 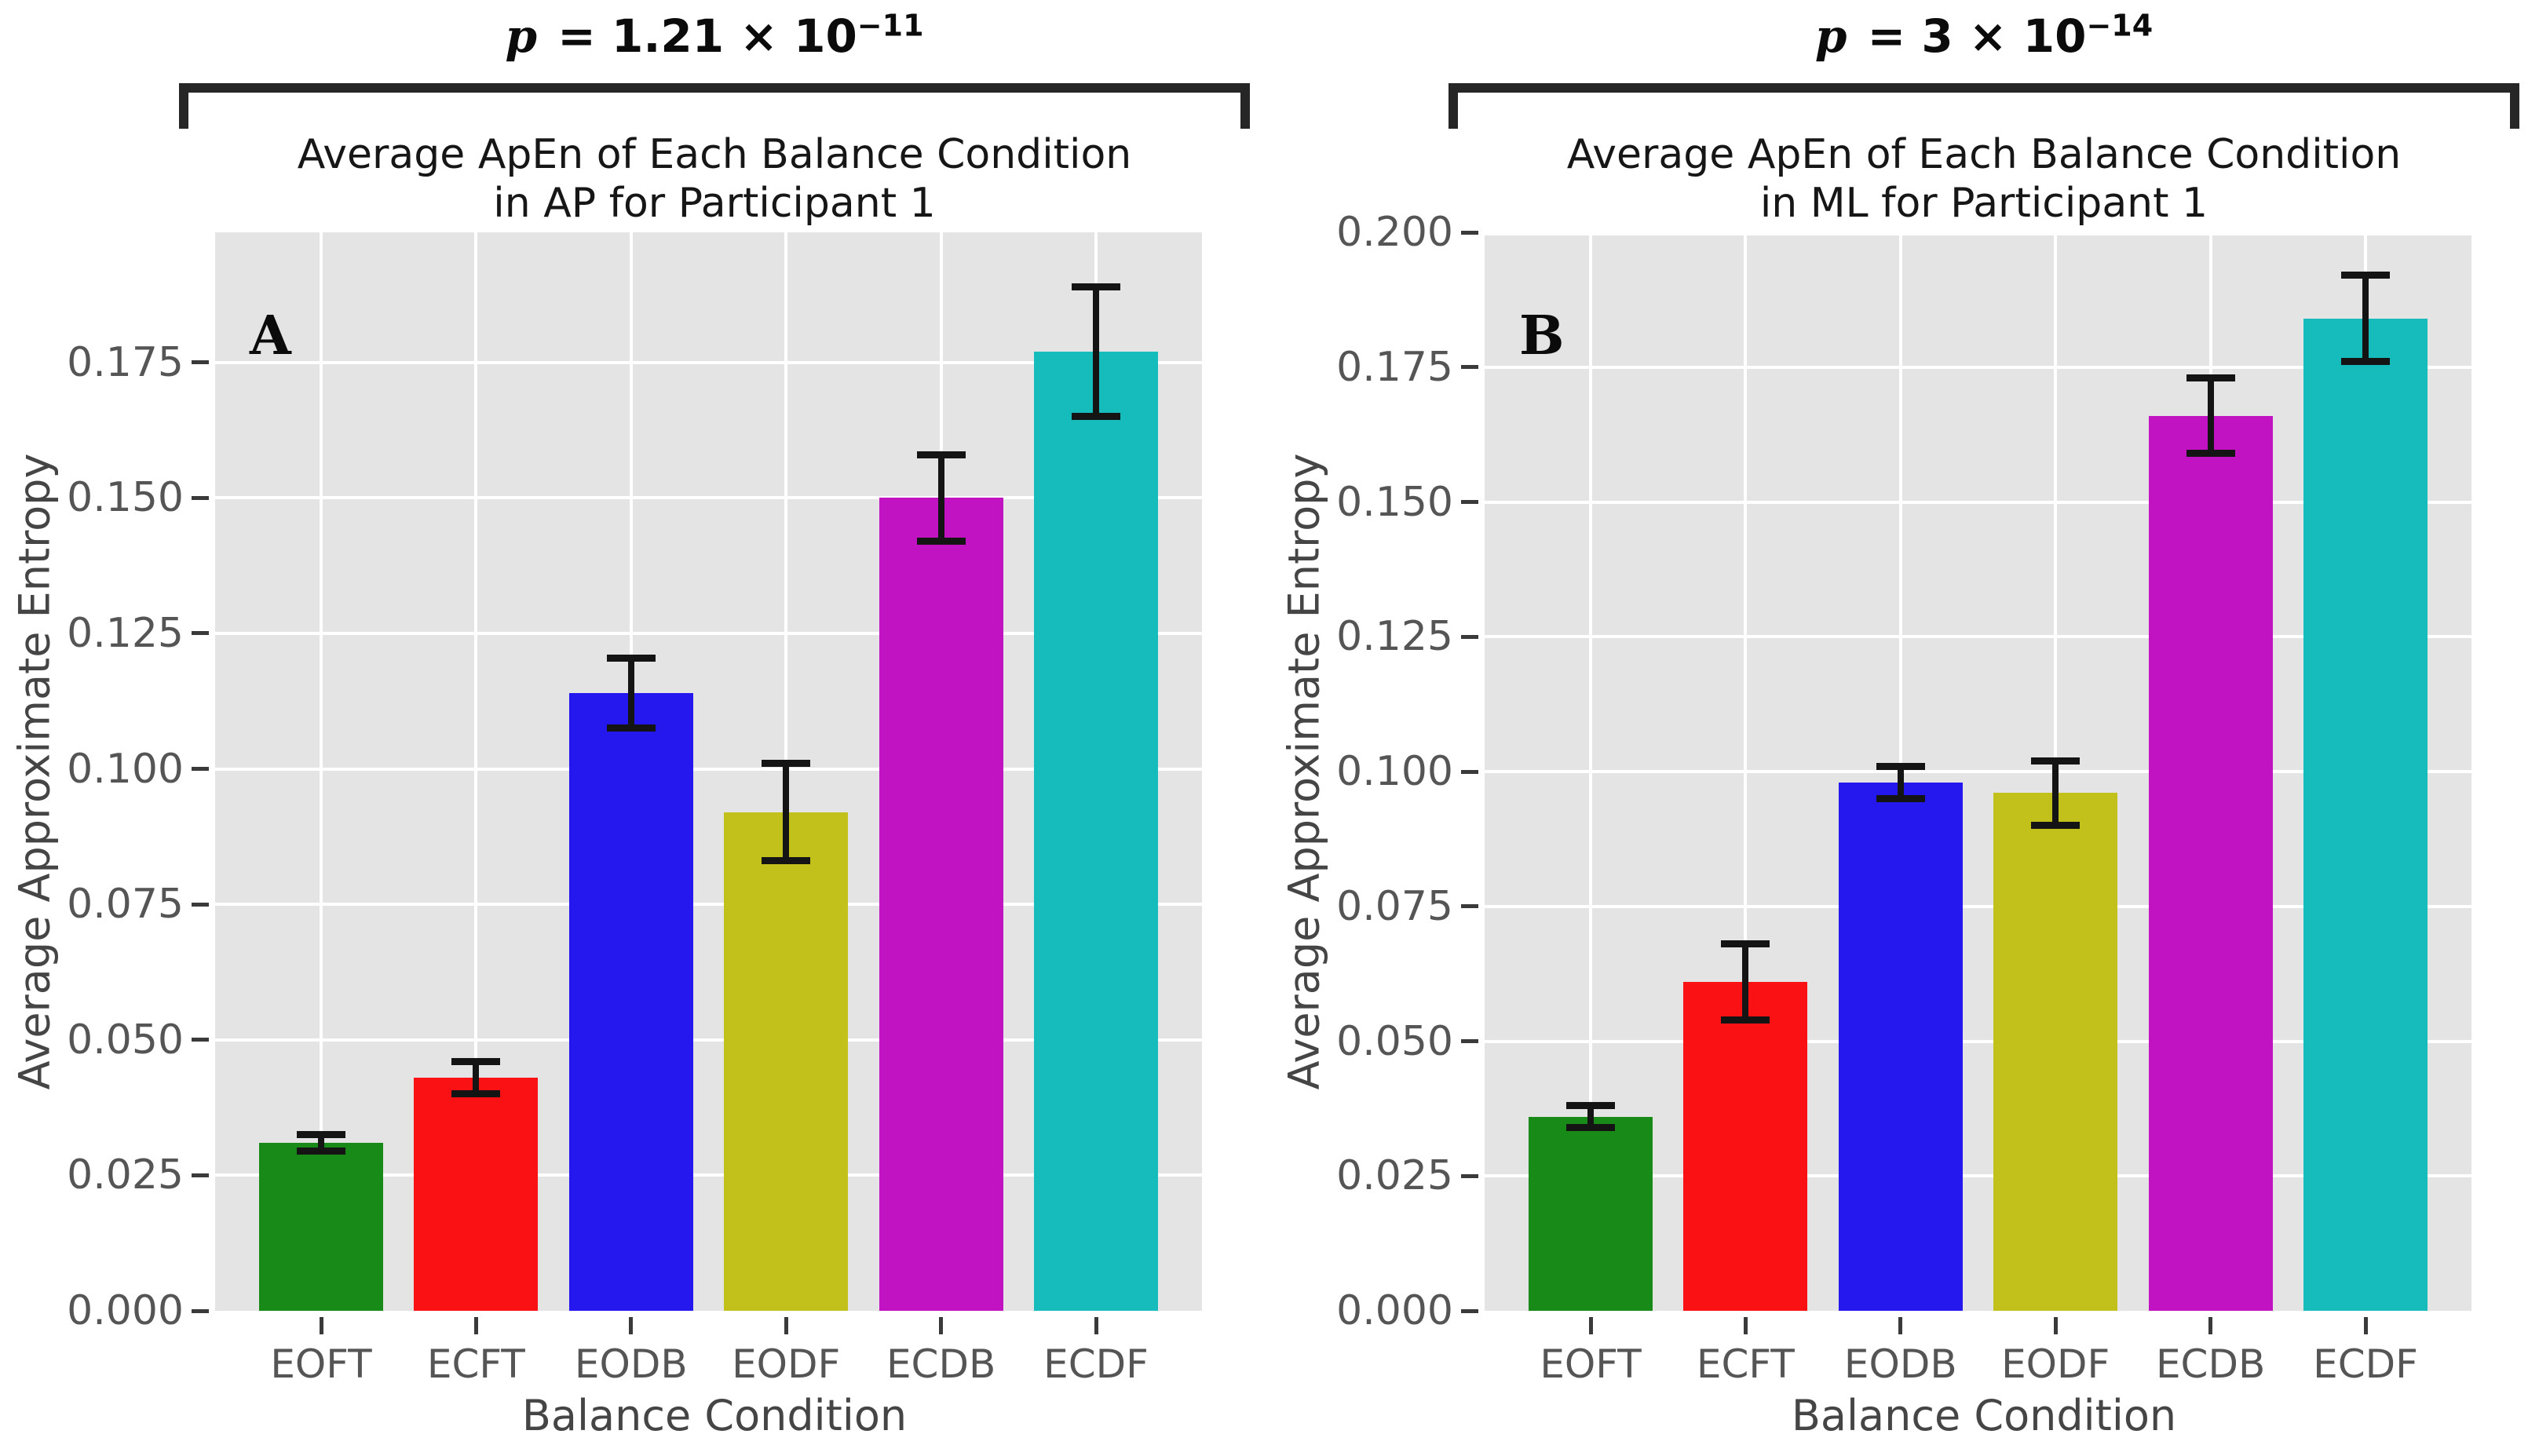 I want to click on y-tick-label: 0.125, so click(x=126, y=633).